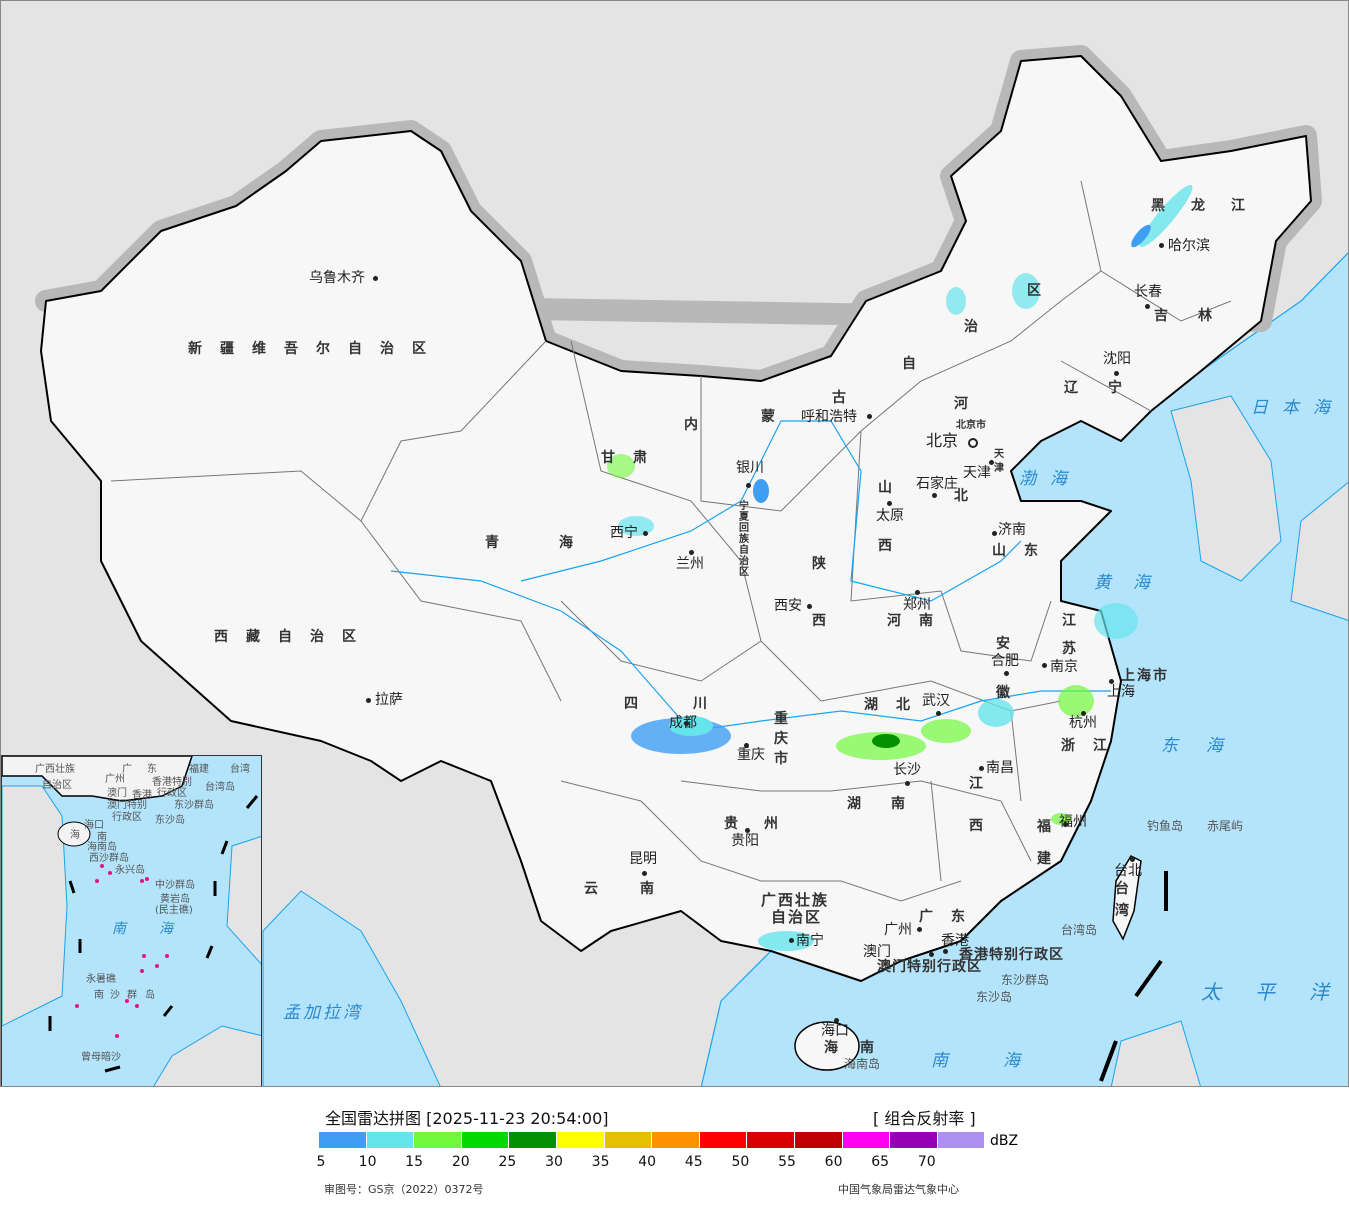  I want to click on city-label: 长春, so click(1148, 292).